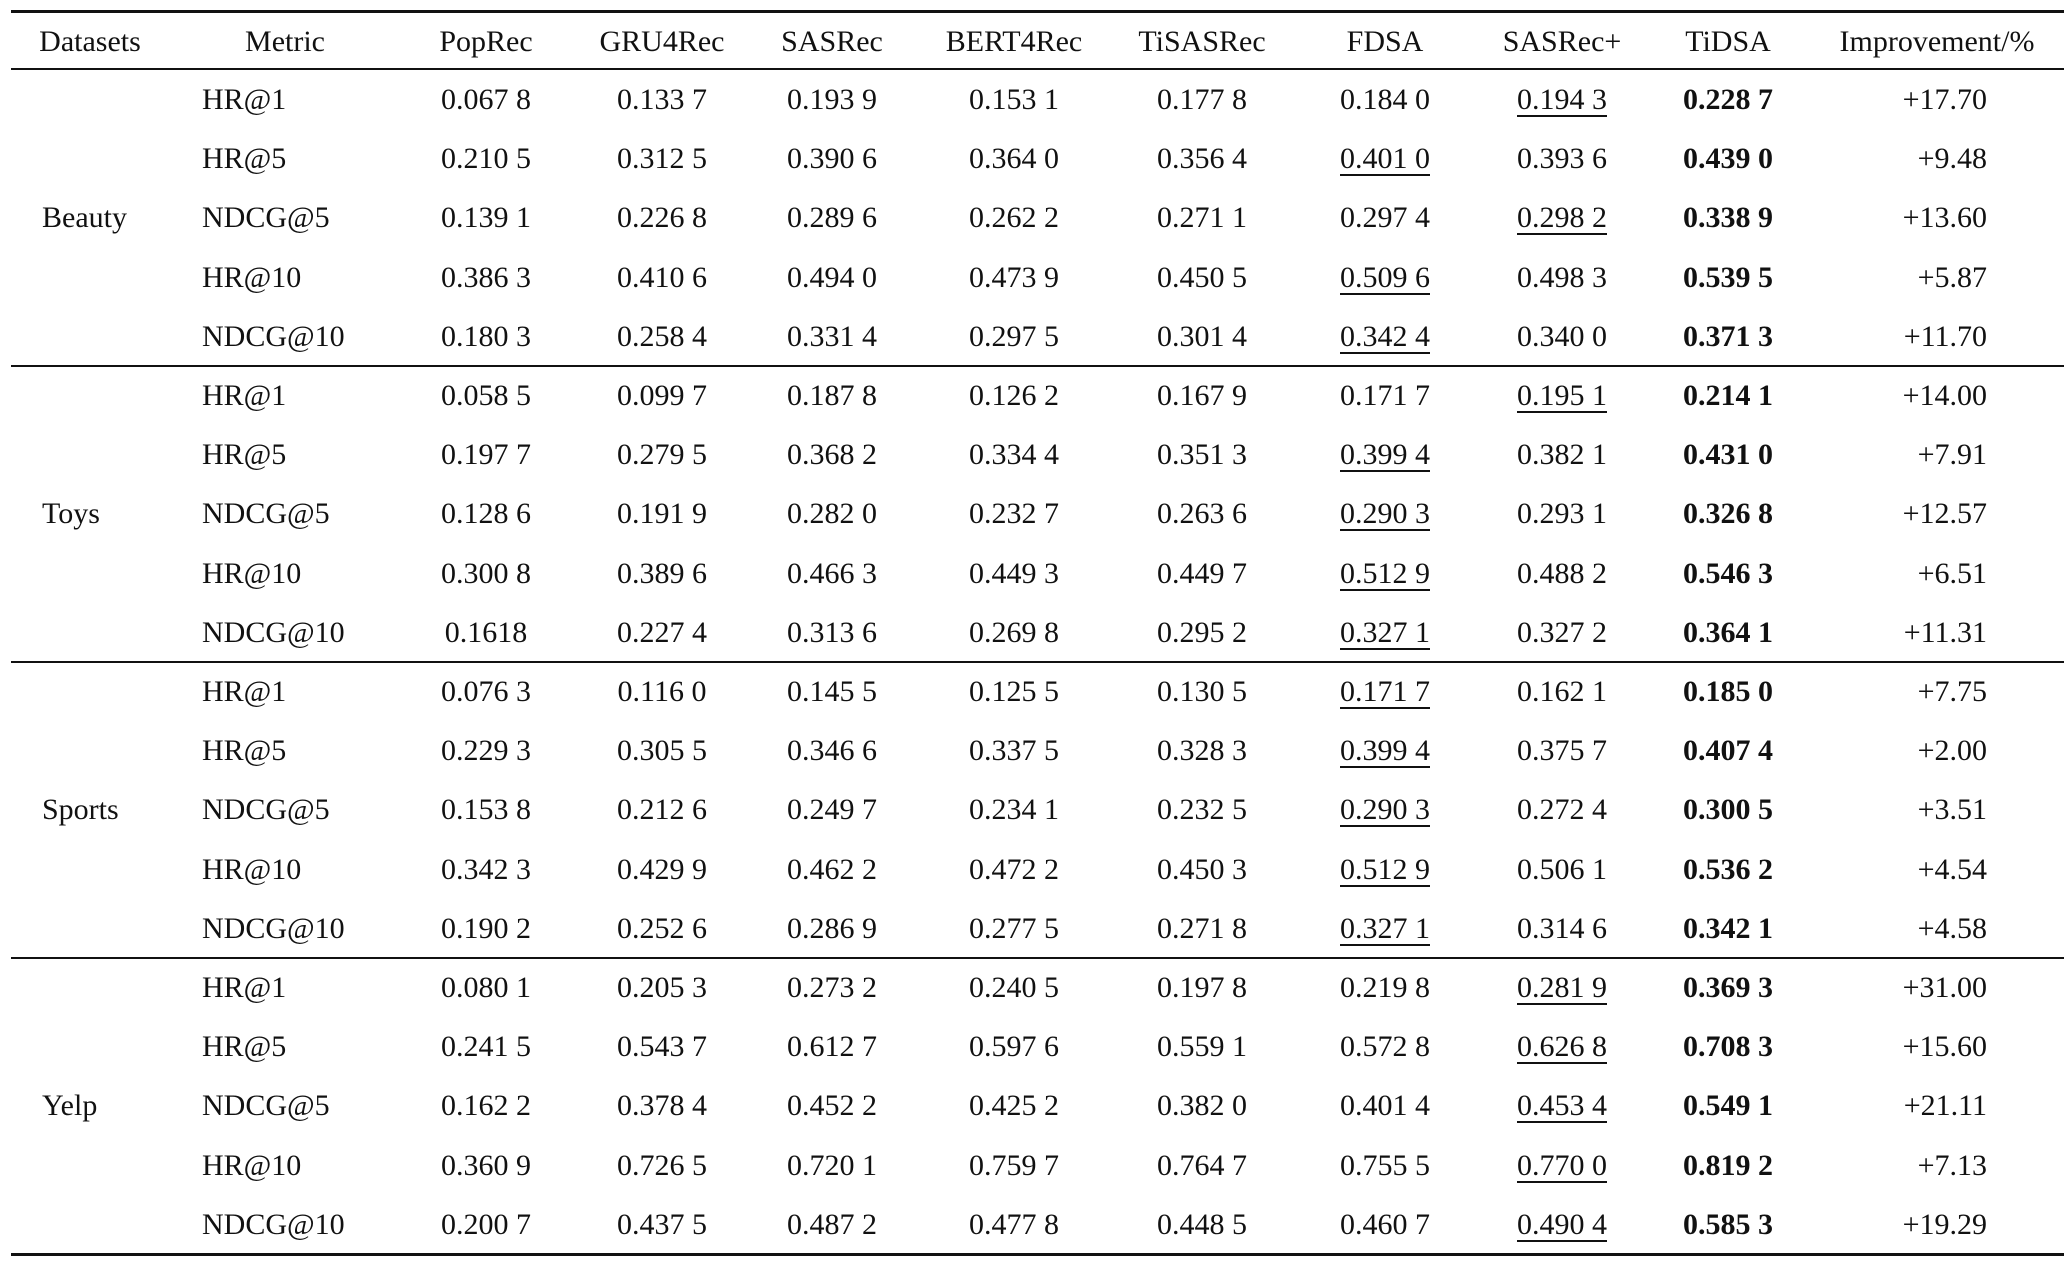 The width and height of the screenshot is (2072, 1262). I want to click on improvement-cell: +5.87, so click(1952, 277).